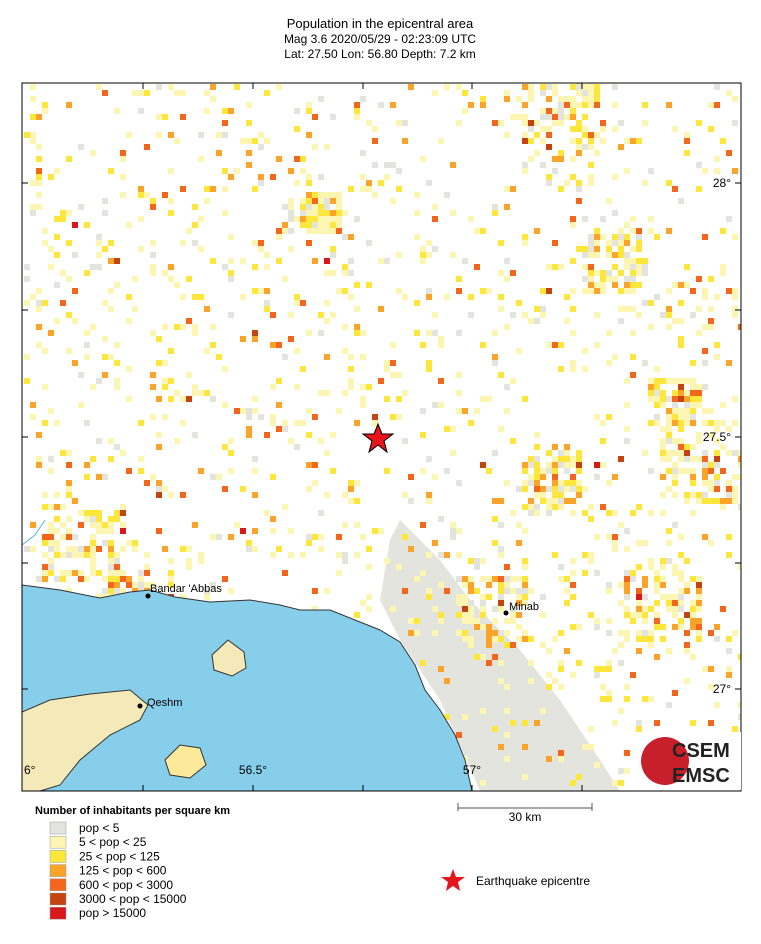  Describe the element at coordinates (525, 807) in the screenshot. I see `scale-bar` at that location.